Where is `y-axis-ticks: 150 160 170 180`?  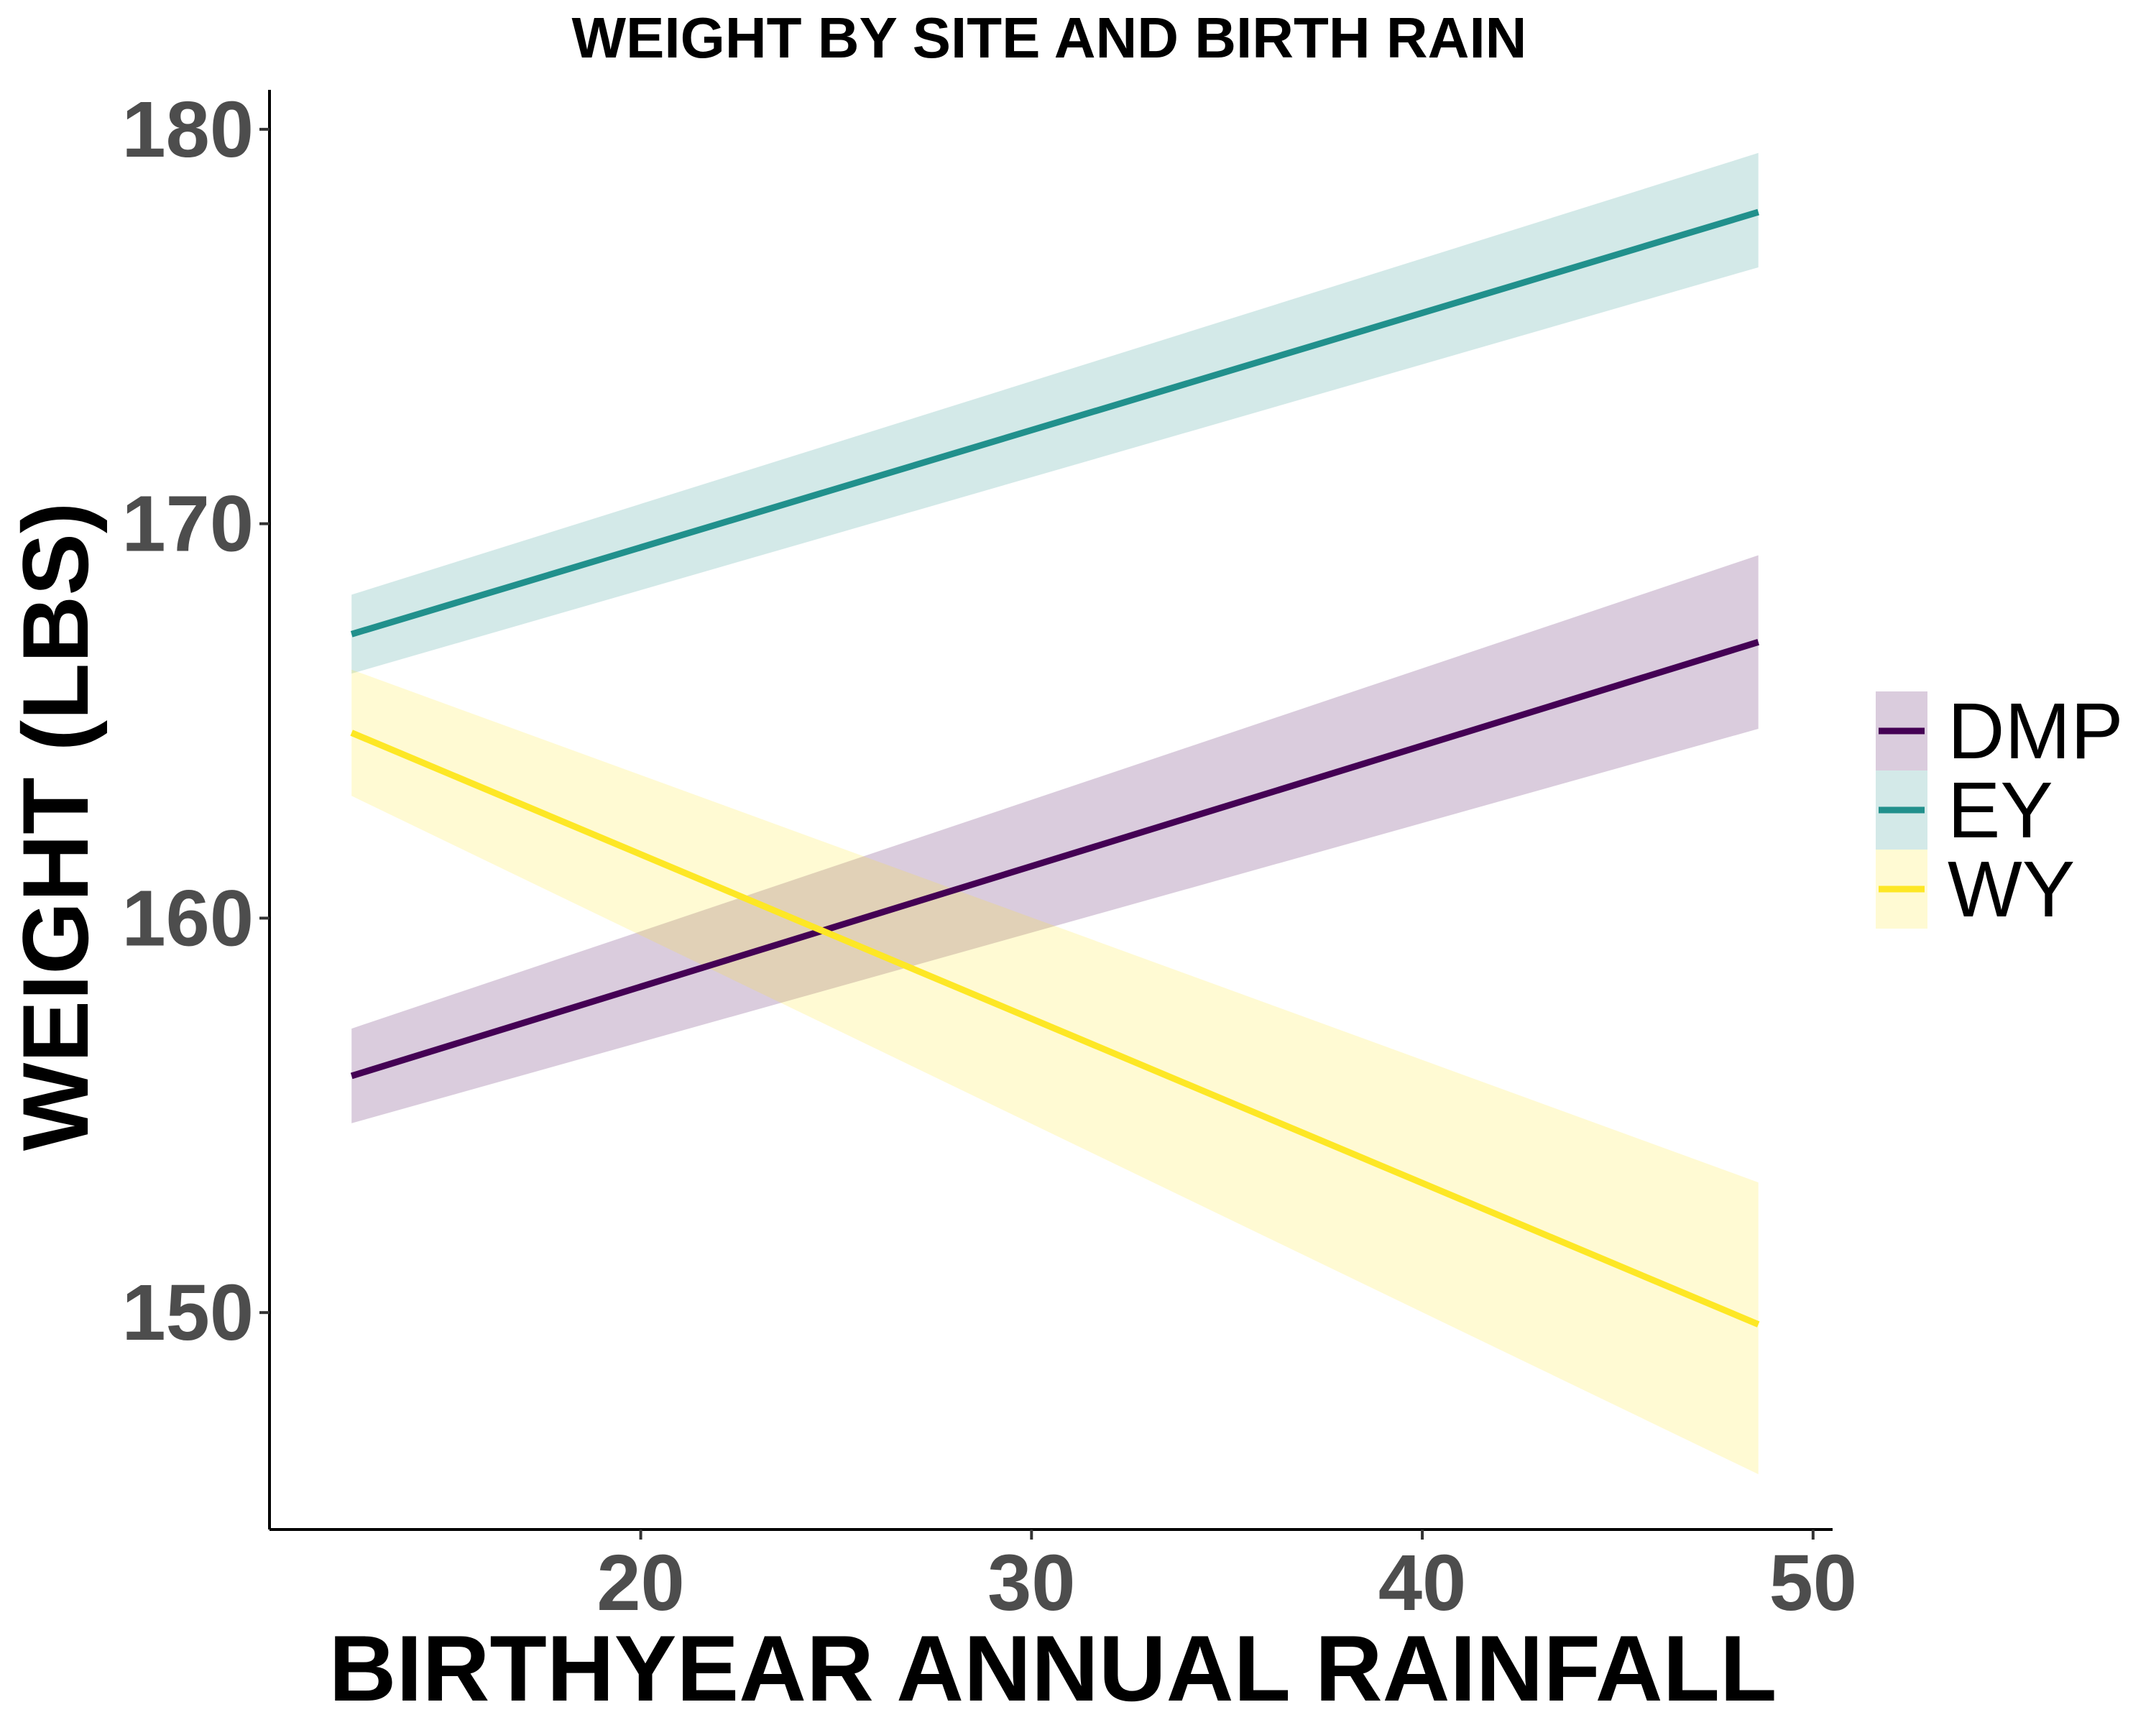
y-axis-ticks: 150 160 170 180 is located at coordinates (195, 721).